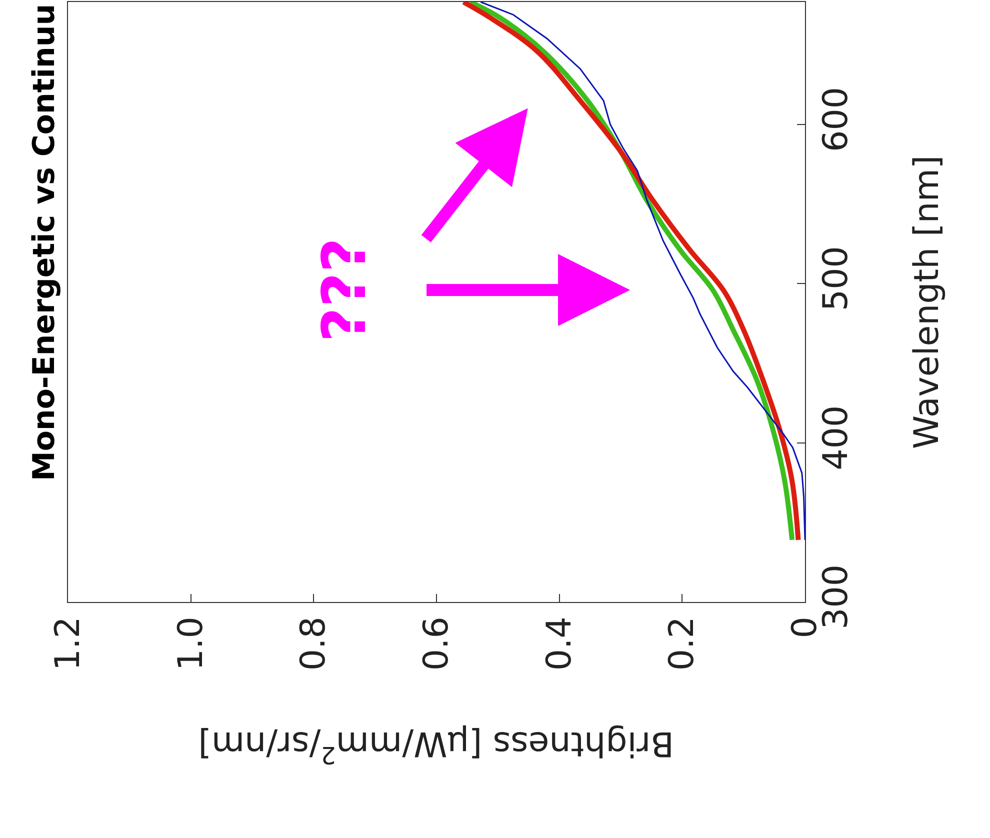  Describe the element at coordinates (836, 119) in the screenshot. I see `y-tick-label: 600` at that location.